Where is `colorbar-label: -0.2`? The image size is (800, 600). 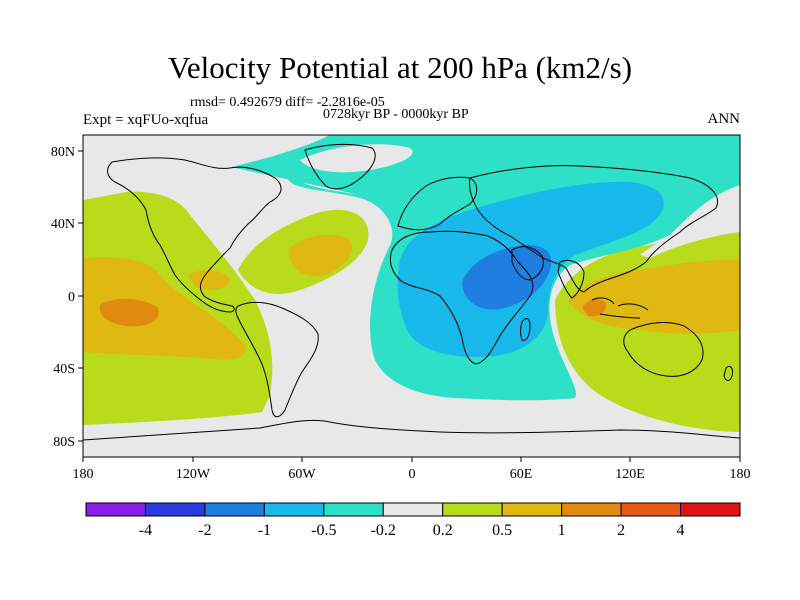
colorbar-label: -0.2 is located at coordinates (383, 530).